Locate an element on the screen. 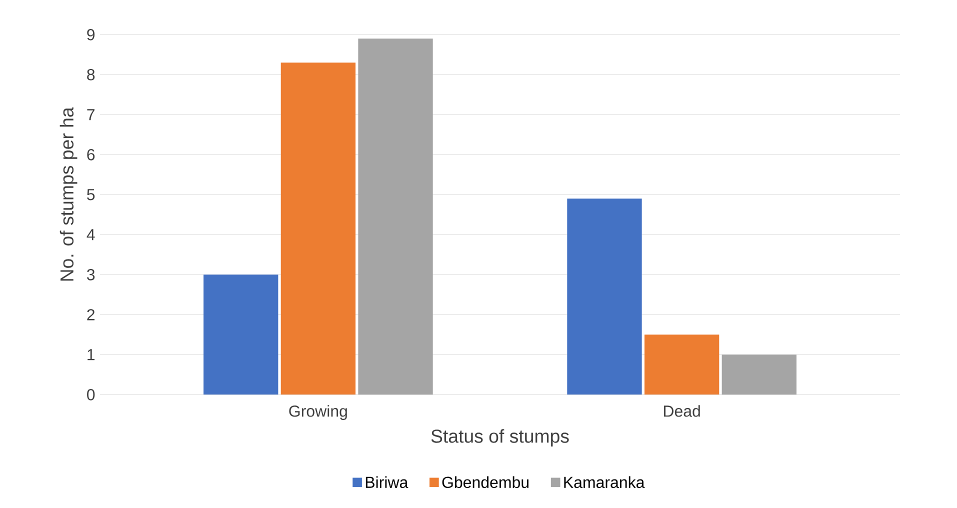 This screenshot has height=508, width=957. y-tick-label: 2 is located at coordinates (90, 314).